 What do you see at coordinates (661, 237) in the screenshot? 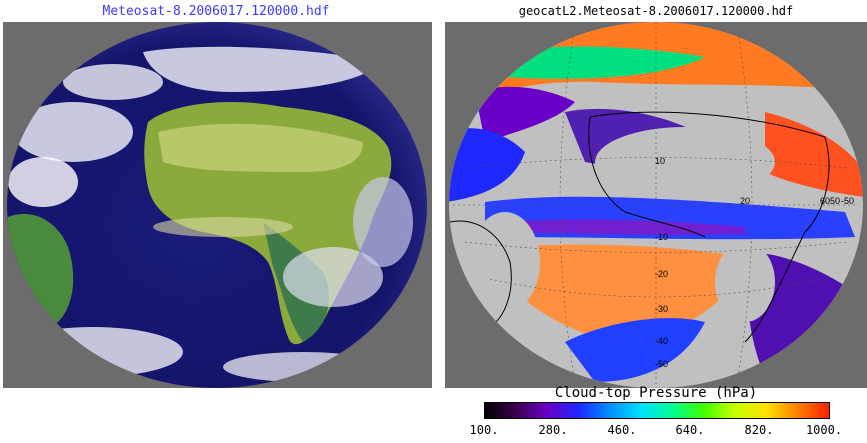
I see `graticule-label: -10` at bounding box center [661, 237].